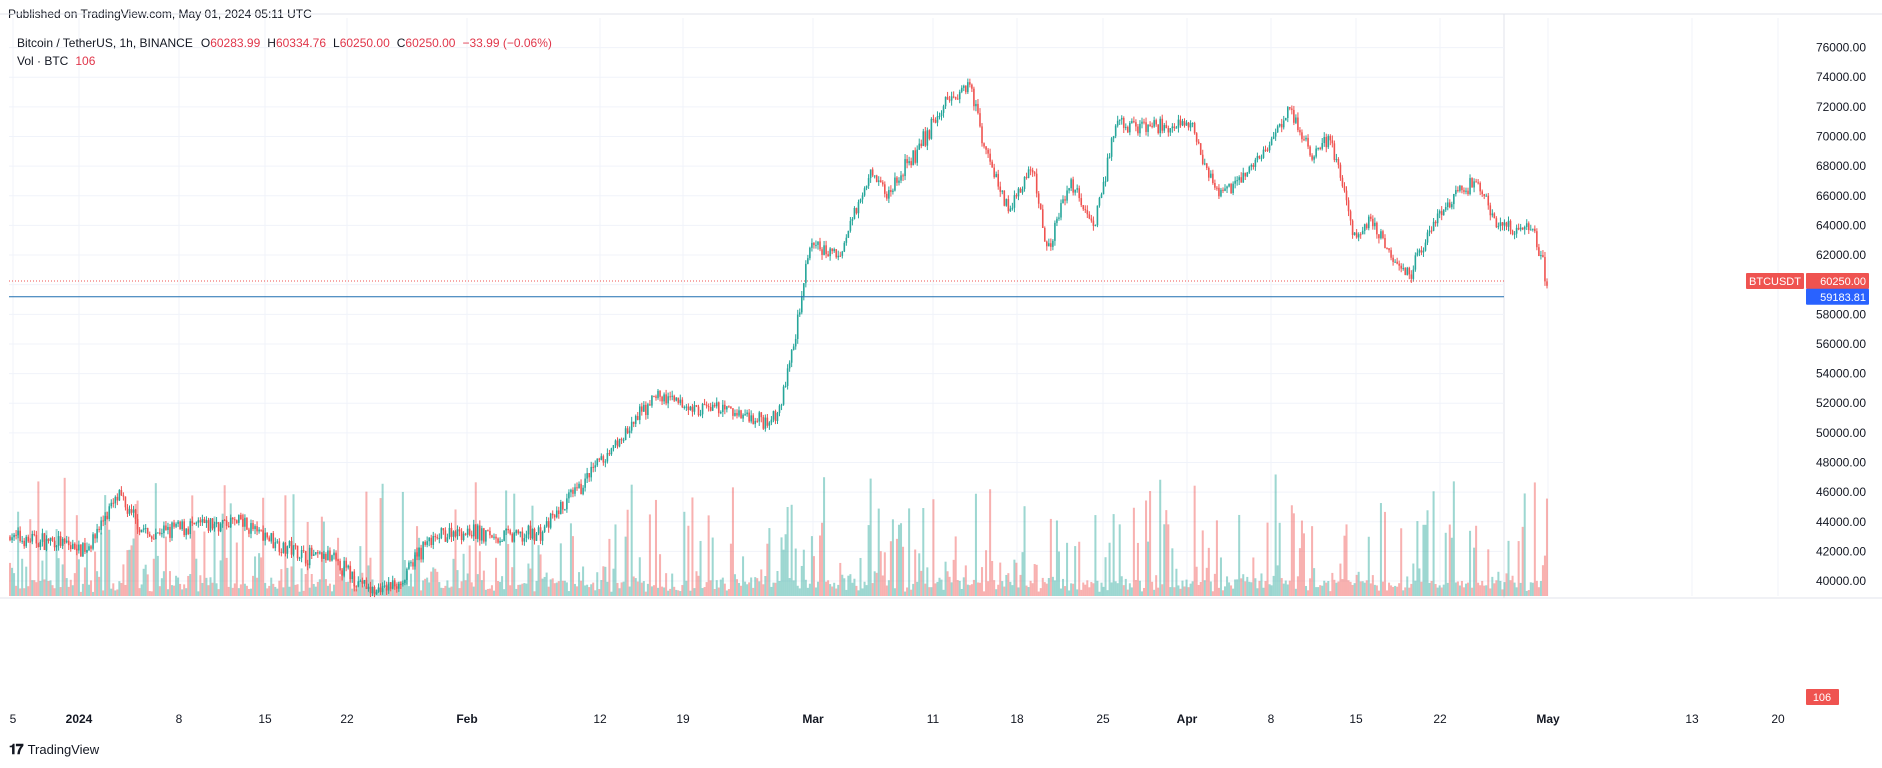 The image size is (1882, 768). What do you see at coordinates (778, 535) in the screenshot?
I see `volume-bars` at bounding box center [778, 535].